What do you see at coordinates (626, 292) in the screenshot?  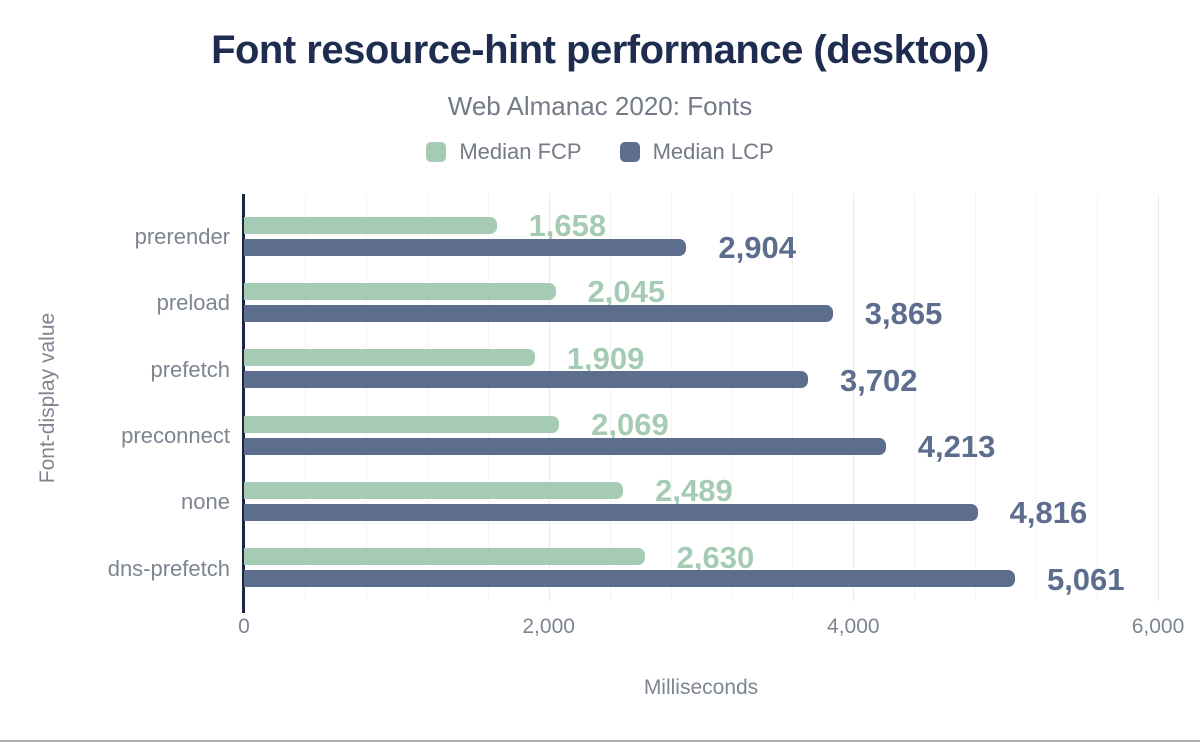 I see `value-label-median-fcp: 2,045` at bounding box center [626, 292].